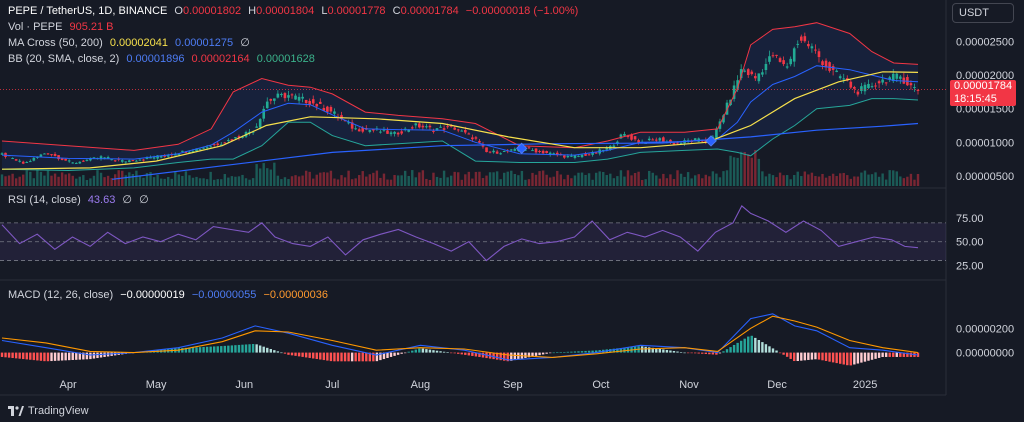 The height and width of the screenshot is (422, 1024). Describe the element at coordinates (983, 13) in the screenshot. I see `currency-selector: USDT` at that location.